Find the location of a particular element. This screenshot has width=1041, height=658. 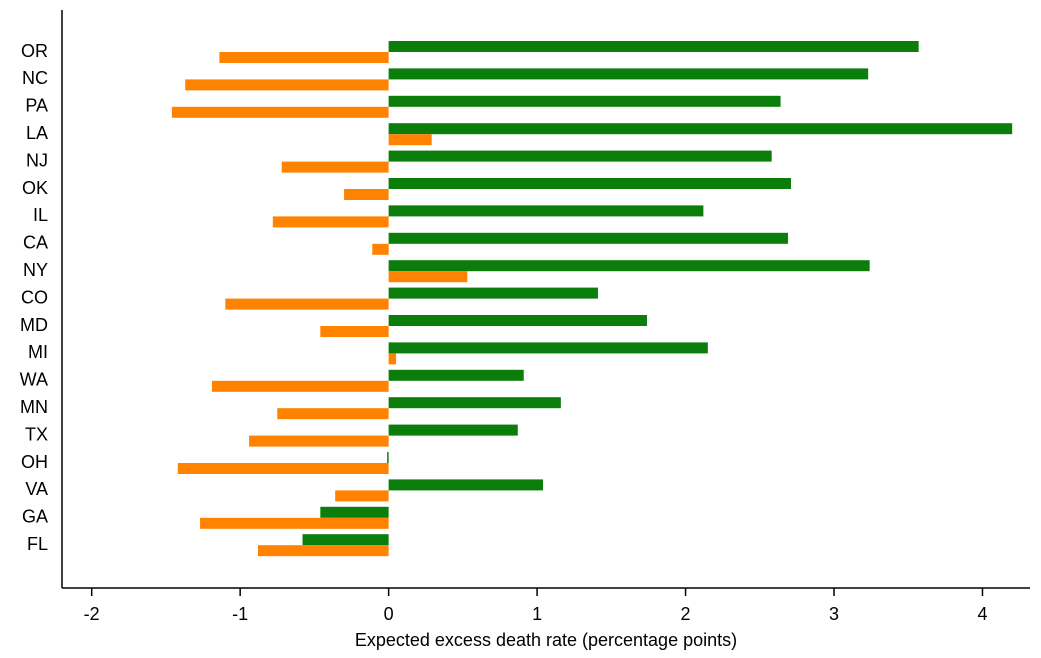

x-tick-label: 0 is located at coordinates (389, 614).